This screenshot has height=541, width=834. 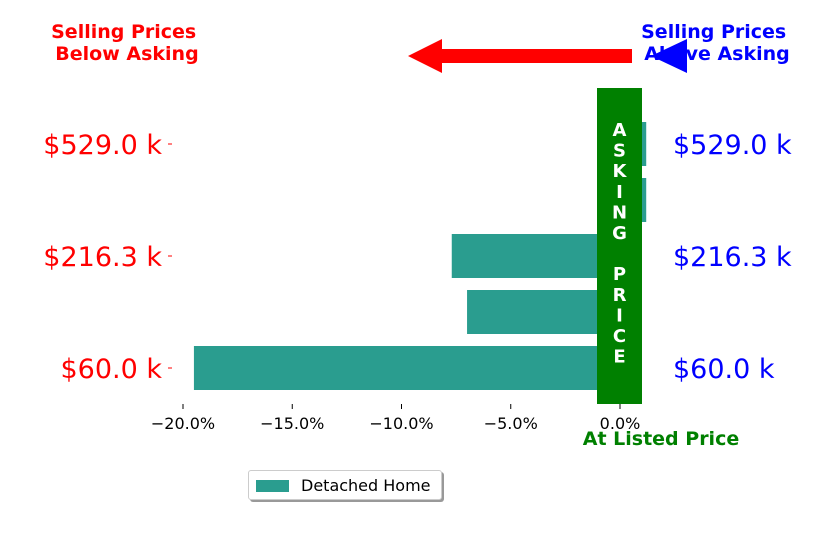 I want to click on right-tick-labels: $60.0 k $216.3 k $529.0 k, so click(x=732, y=257).